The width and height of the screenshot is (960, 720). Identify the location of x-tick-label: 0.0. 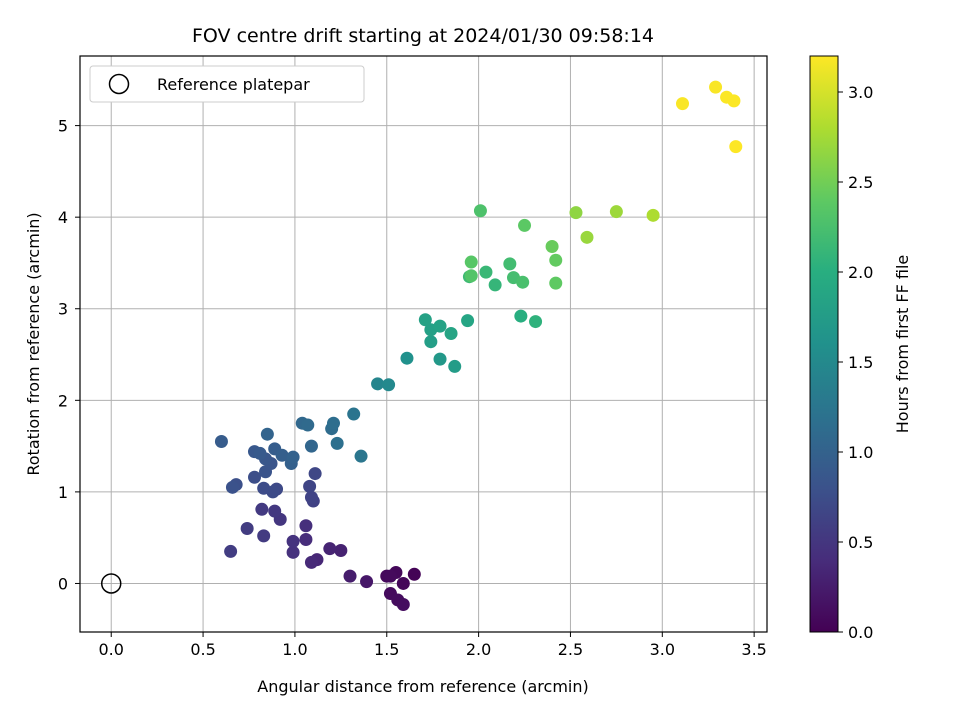
(111, 649).